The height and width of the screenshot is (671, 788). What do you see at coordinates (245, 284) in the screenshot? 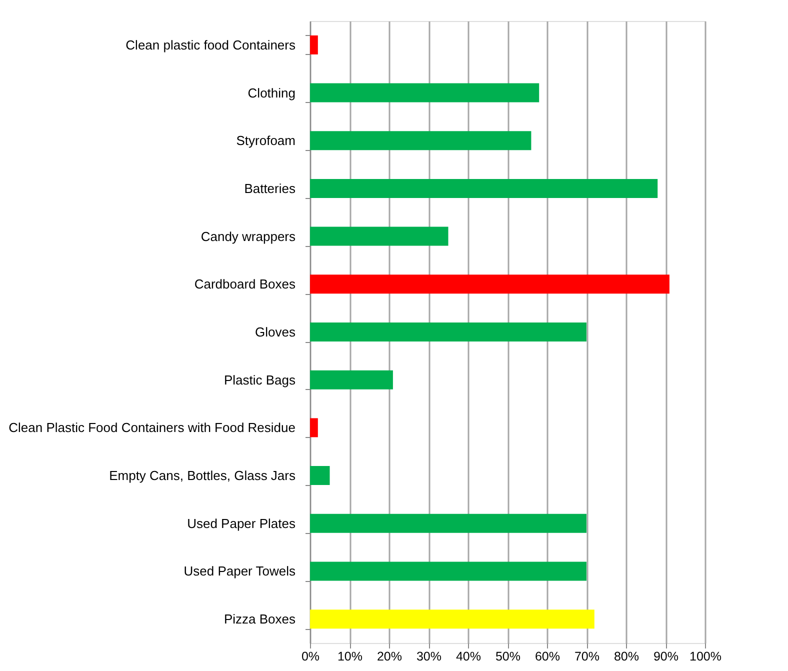
I see `y-tick-label: Cardboard Boxes` at bounding box center [245, 284].